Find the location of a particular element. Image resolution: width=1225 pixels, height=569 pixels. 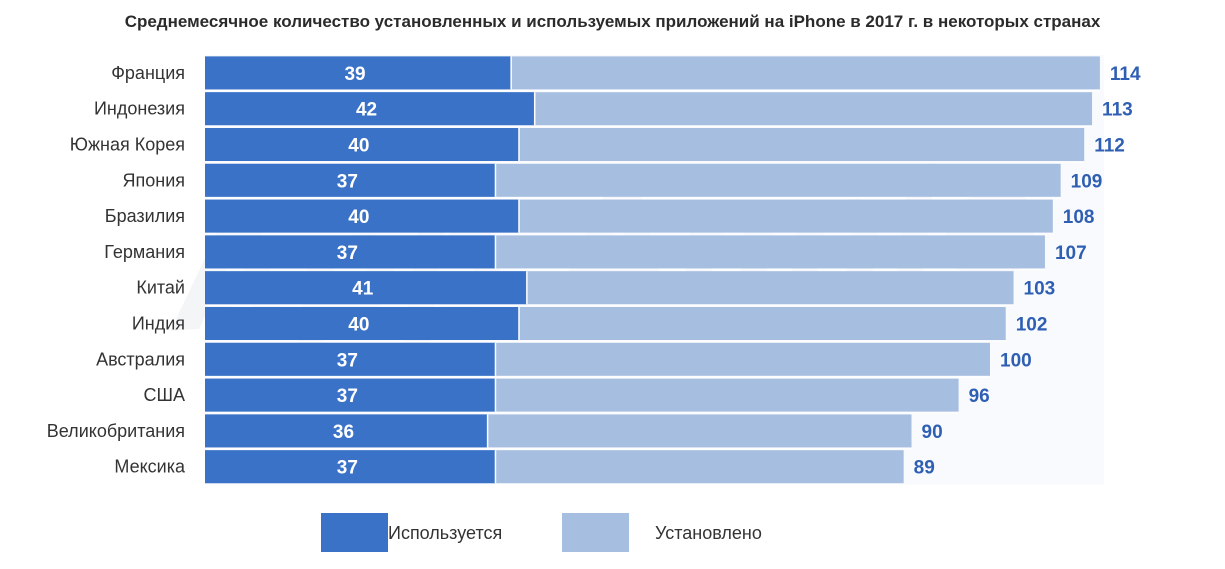

used-value-label: 39 is located at coordinates (354, 74).